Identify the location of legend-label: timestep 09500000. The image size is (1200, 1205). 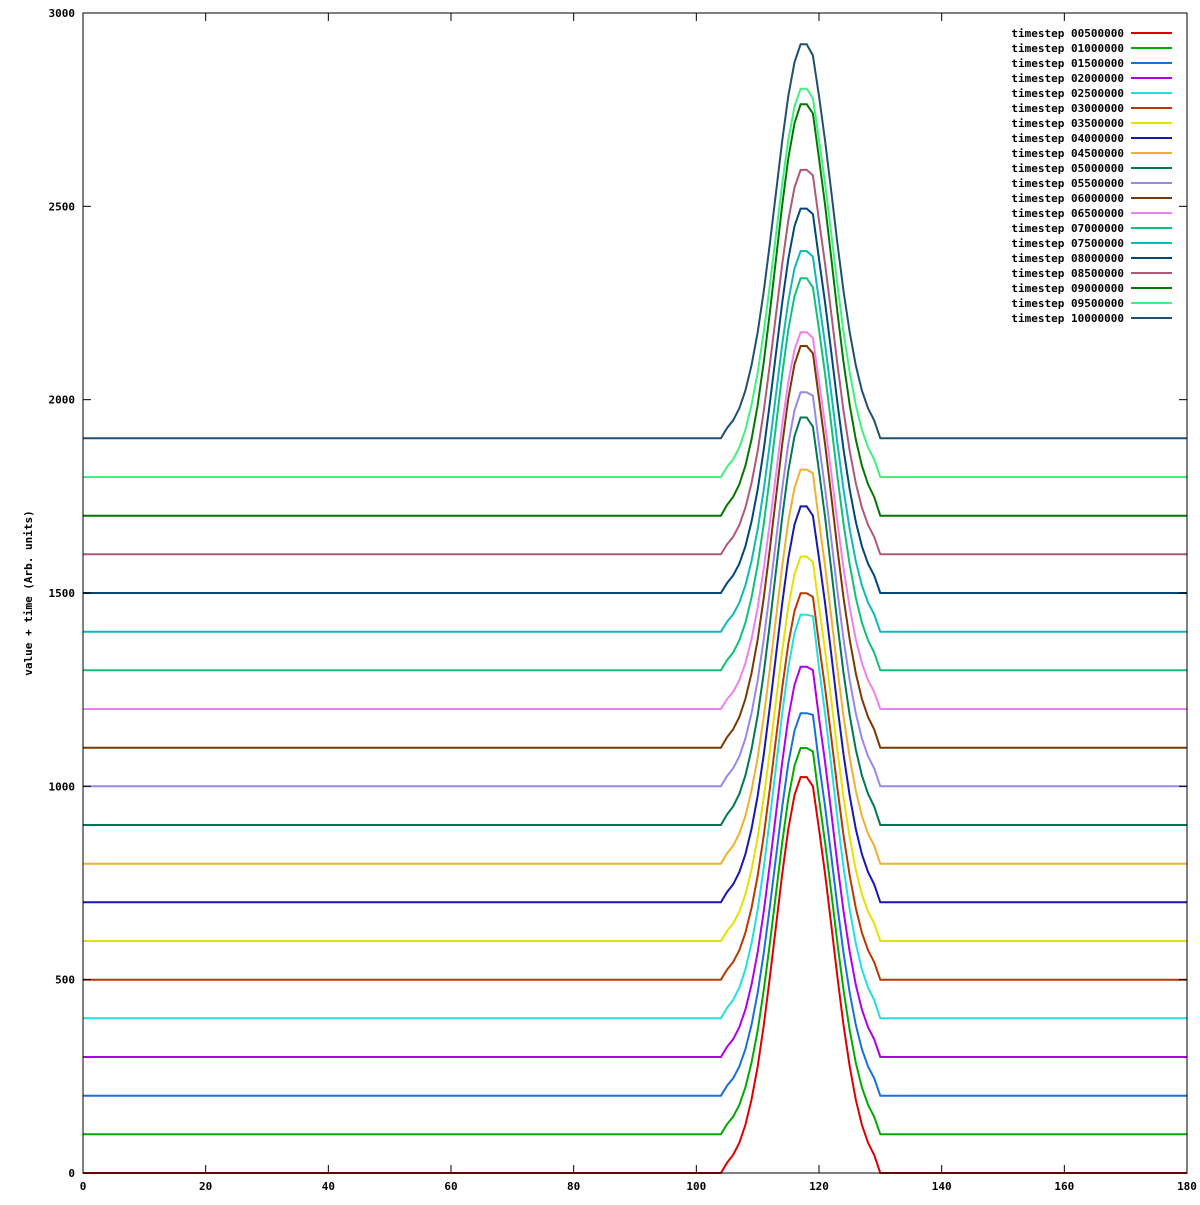
(1067, 303).